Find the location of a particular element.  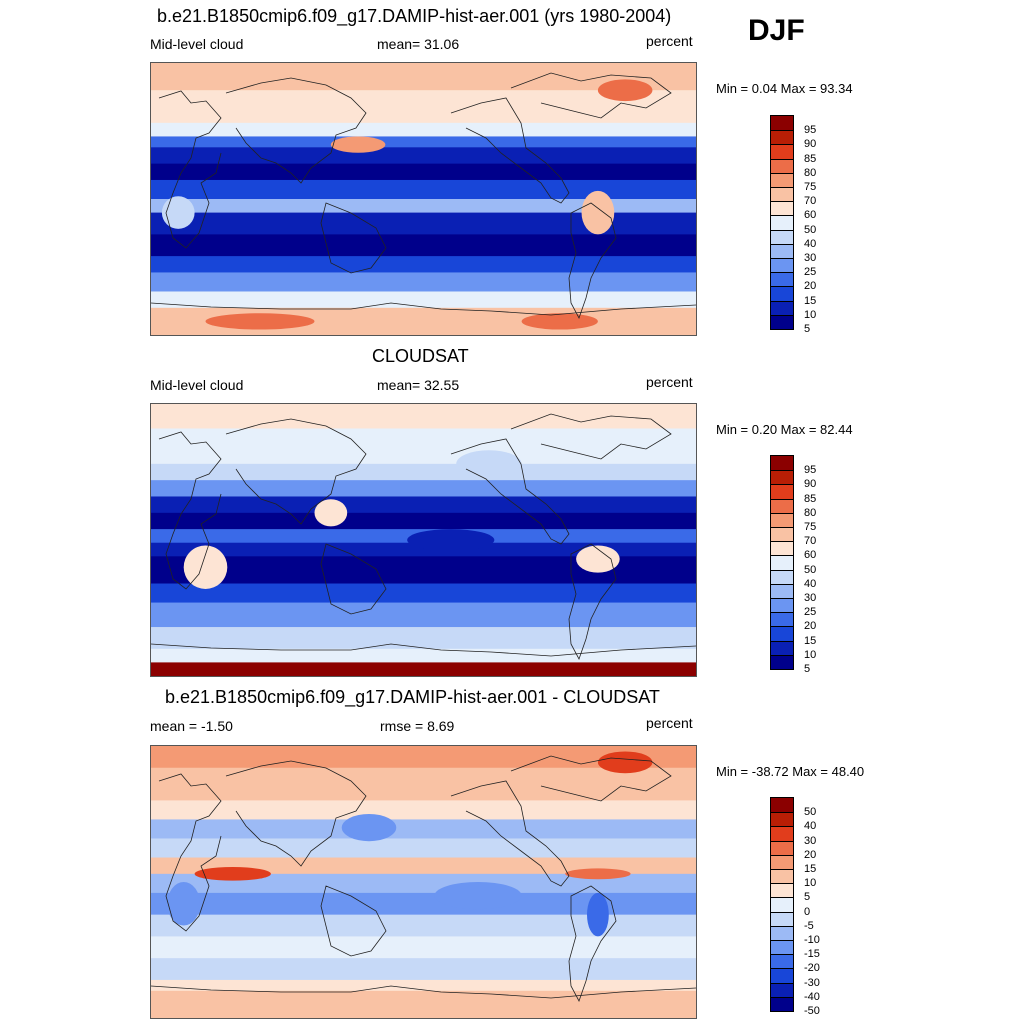

colorbar-tick-label: 30 is located at coordinates (810, 840).